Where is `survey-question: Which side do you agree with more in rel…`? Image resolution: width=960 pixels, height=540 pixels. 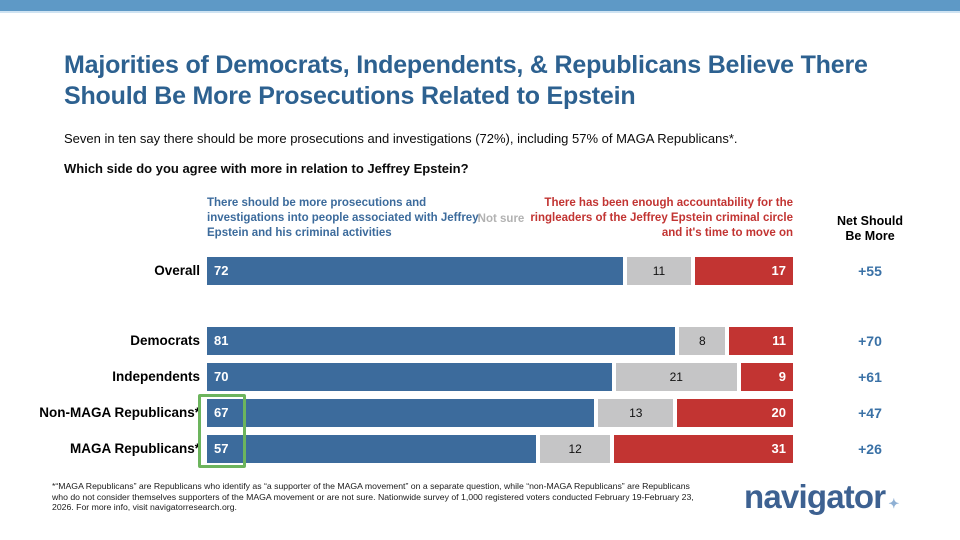 survey-question: Which side do you agree with more in rel… is located at coordinates (266, 168).